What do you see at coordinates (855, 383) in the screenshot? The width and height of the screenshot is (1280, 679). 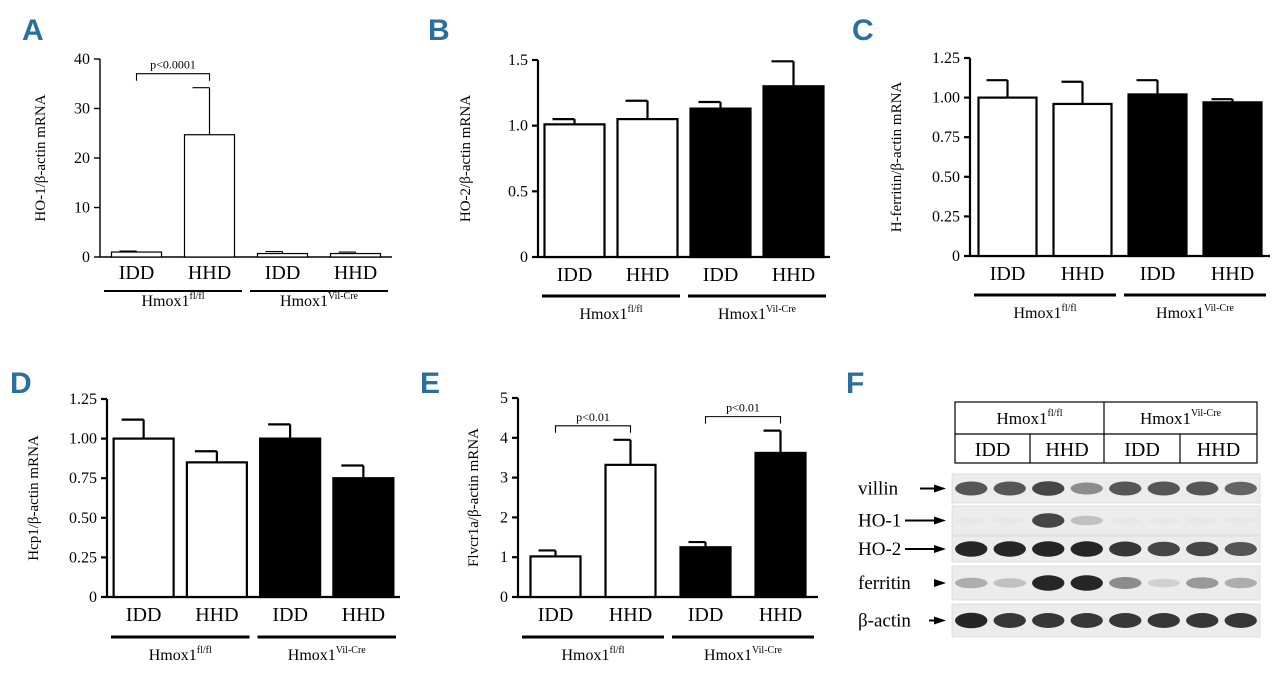 I see `panel-letter: F` at bounding box center [855, 383].